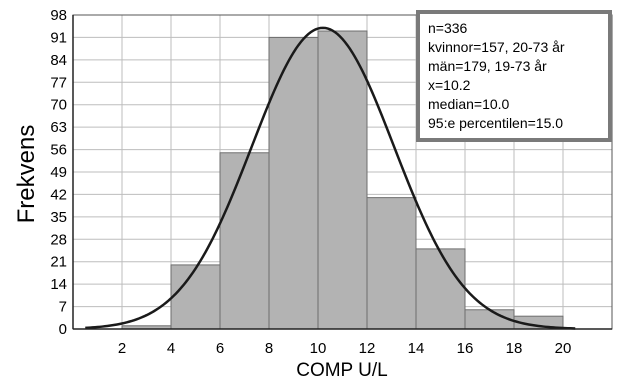 This screenshot has height=385, width=628. Describe the element at coordinates (220, 348) in the screenshot. I see `x-tick-label: 6` at that location.